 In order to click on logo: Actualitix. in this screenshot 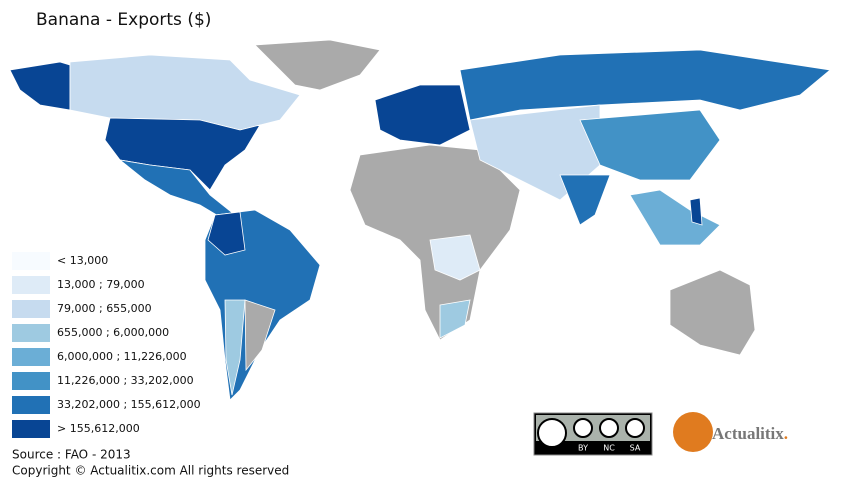, I will do `click(730, 432)`.